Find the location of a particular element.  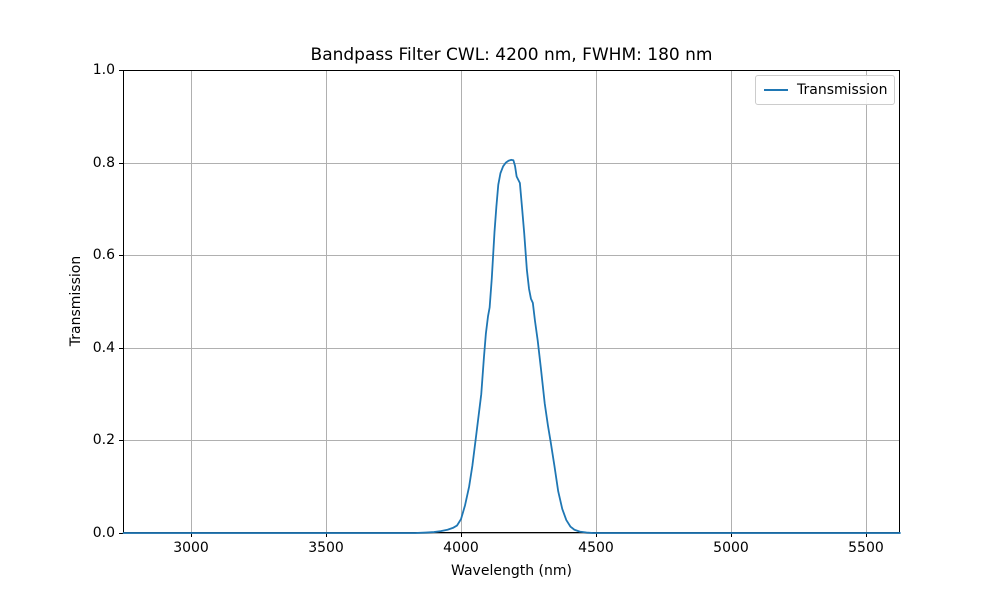

y-tick-label: 0.0 is located at coordinates (103, 533).